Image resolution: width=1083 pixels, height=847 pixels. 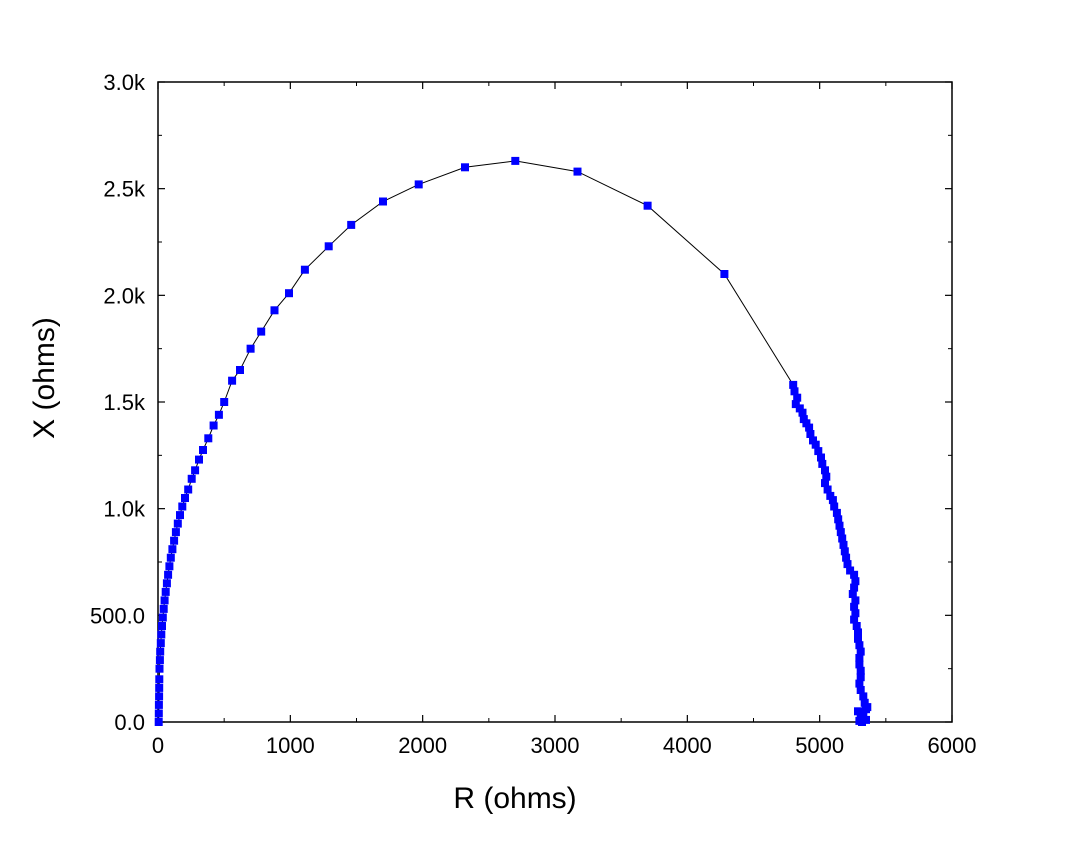 What do you see at coordinates (952, 745) in the screenshot?
I see `x-tick-label: 6000` at bounding box center [952, 745].